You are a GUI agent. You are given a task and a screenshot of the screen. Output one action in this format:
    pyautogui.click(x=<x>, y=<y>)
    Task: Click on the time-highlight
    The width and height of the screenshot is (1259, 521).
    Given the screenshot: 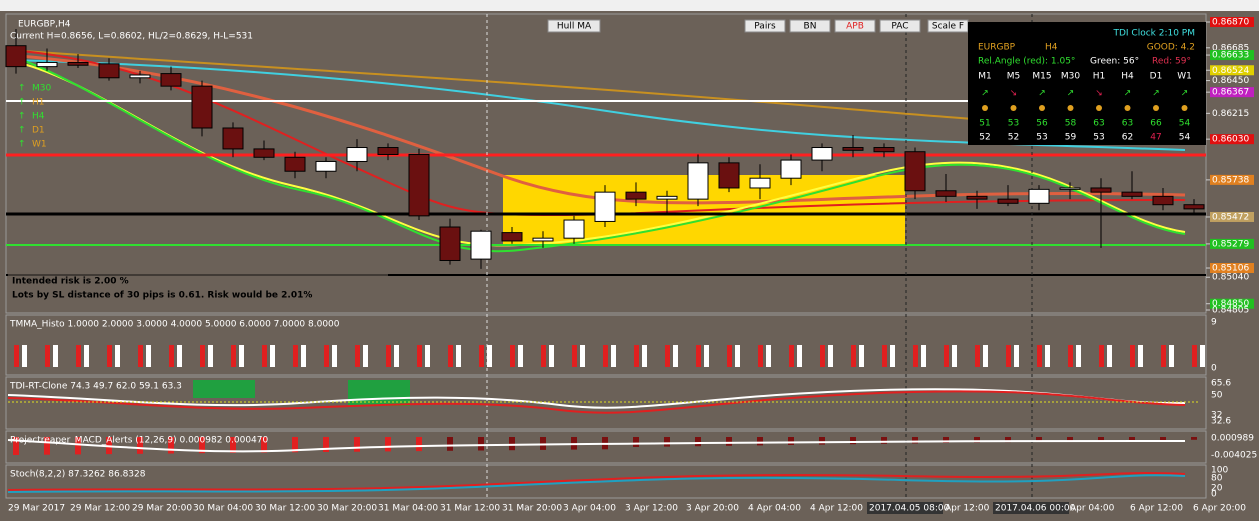 What is the action you would take?
    pyautogui.click(x=1031, y=508)
    